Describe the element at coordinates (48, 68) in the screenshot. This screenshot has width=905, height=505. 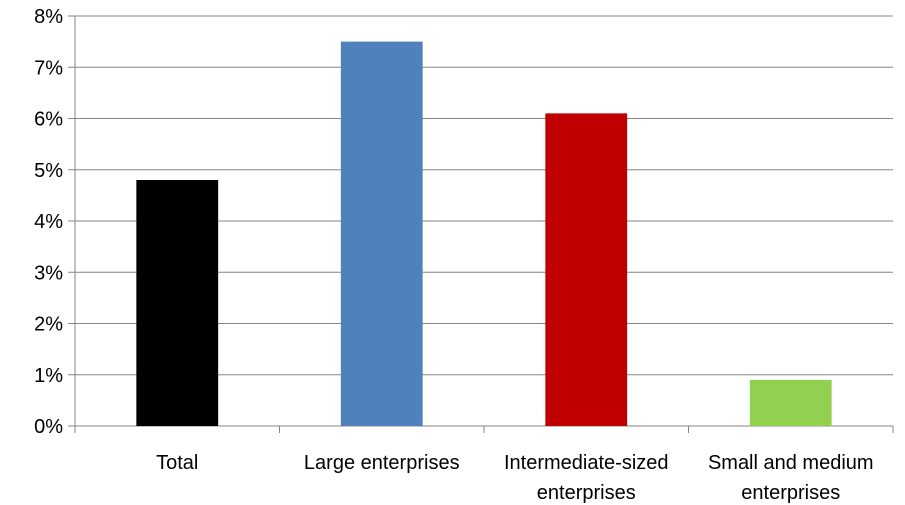
I see `y-tick-label: 7%` at that location.